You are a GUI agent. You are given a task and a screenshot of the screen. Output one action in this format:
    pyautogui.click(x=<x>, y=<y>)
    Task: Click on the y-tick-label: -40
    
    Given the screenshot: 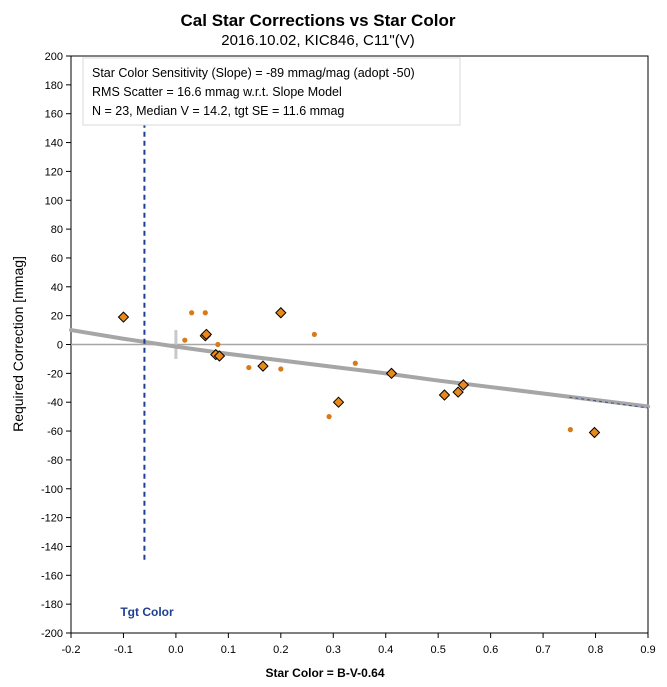 What is the action you would take?
    pyautogui.click(x=55, y=403)
    